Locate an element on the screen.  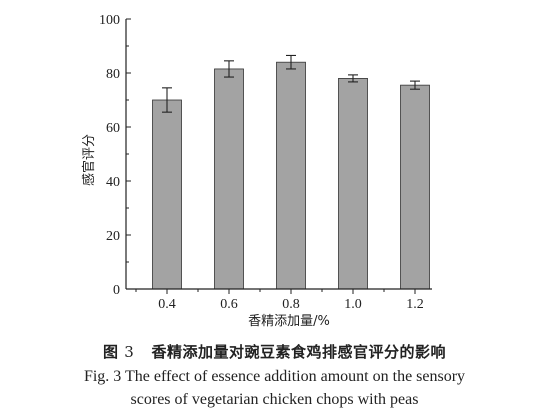
x-tick-label: 1.2 is located at coordinates (415, 304).